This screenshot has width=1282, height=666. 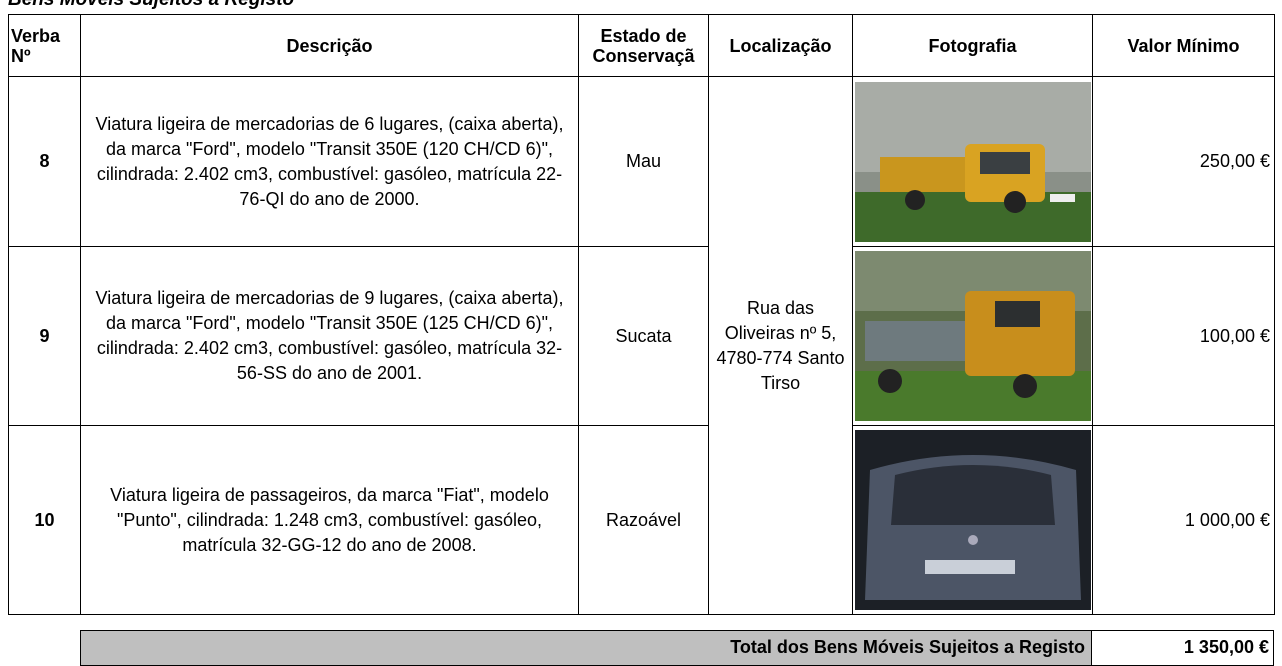 I want to click on condition: Razoável, so click(x=643, y=520).